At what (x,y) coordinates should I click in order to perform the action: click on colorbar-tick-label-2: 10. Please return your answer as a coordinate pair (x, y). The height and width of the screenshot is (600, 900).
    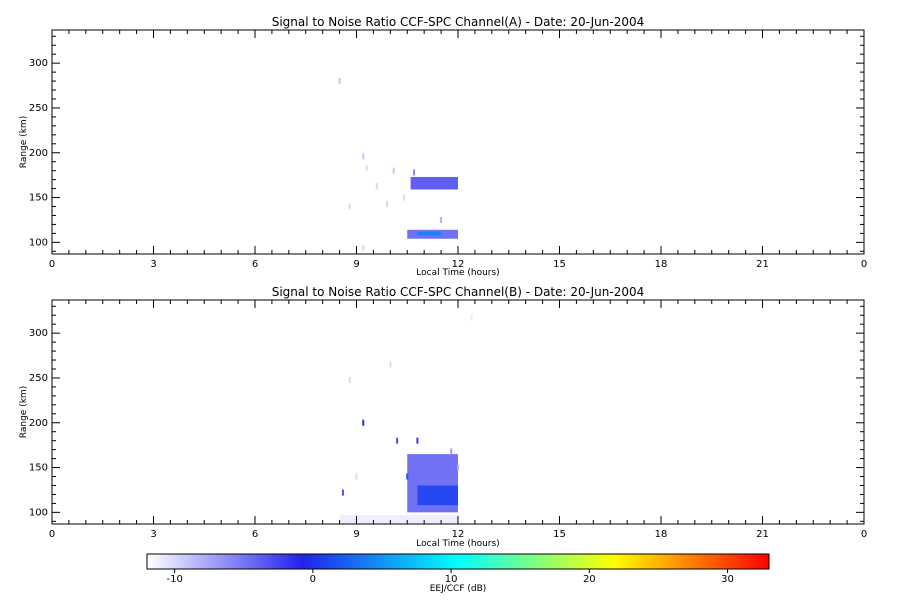
    Looking at the image, I should click on (451, 579).